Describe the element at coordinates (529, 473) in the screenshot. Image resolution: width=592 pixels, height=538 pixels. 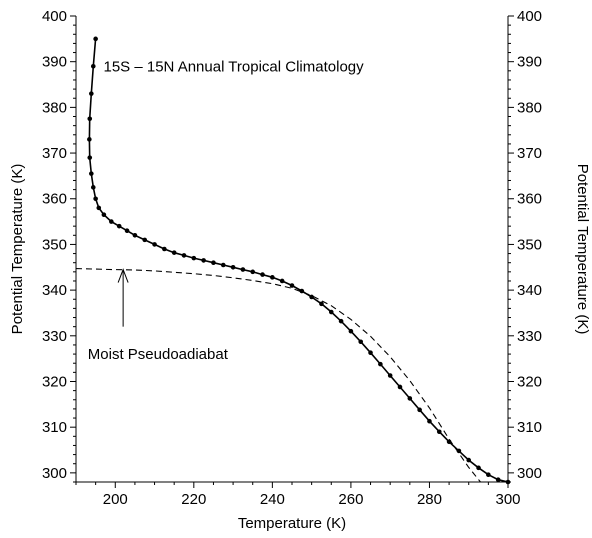
I see `y-right-tick-label: 300` at that location.